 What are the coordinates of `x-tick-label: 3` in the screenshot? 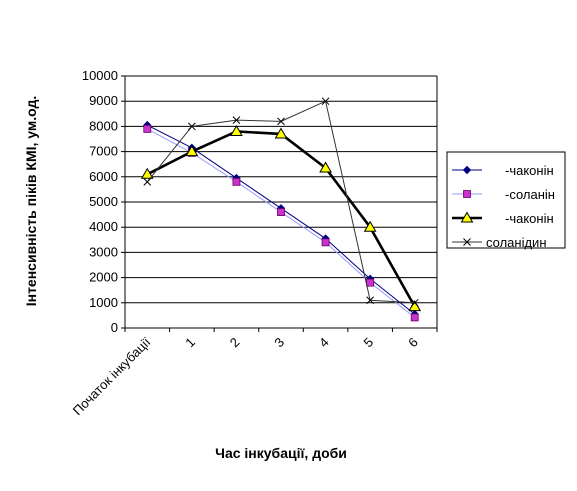 It's located at (279, 343).